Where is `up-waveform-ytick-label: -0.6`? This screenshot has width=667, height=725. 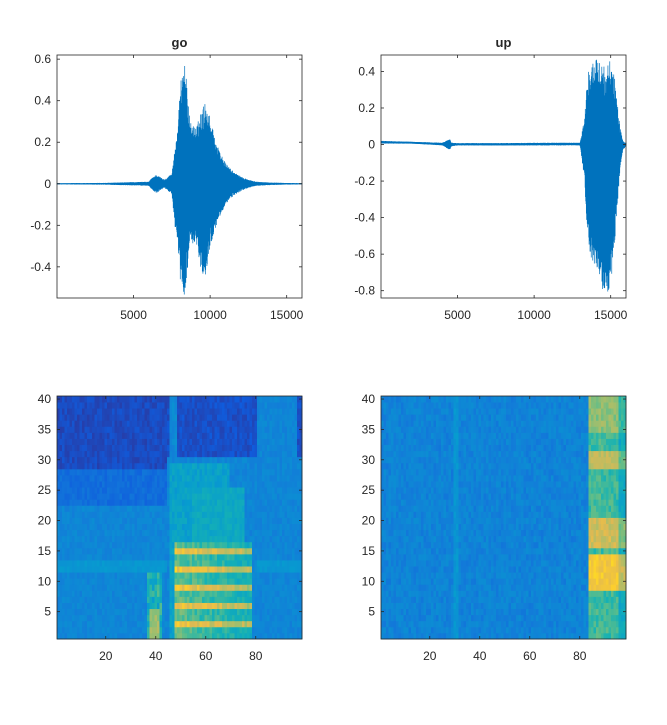 up-waveform-ytick-label: -0.6 is located at coordinates (364, 254).